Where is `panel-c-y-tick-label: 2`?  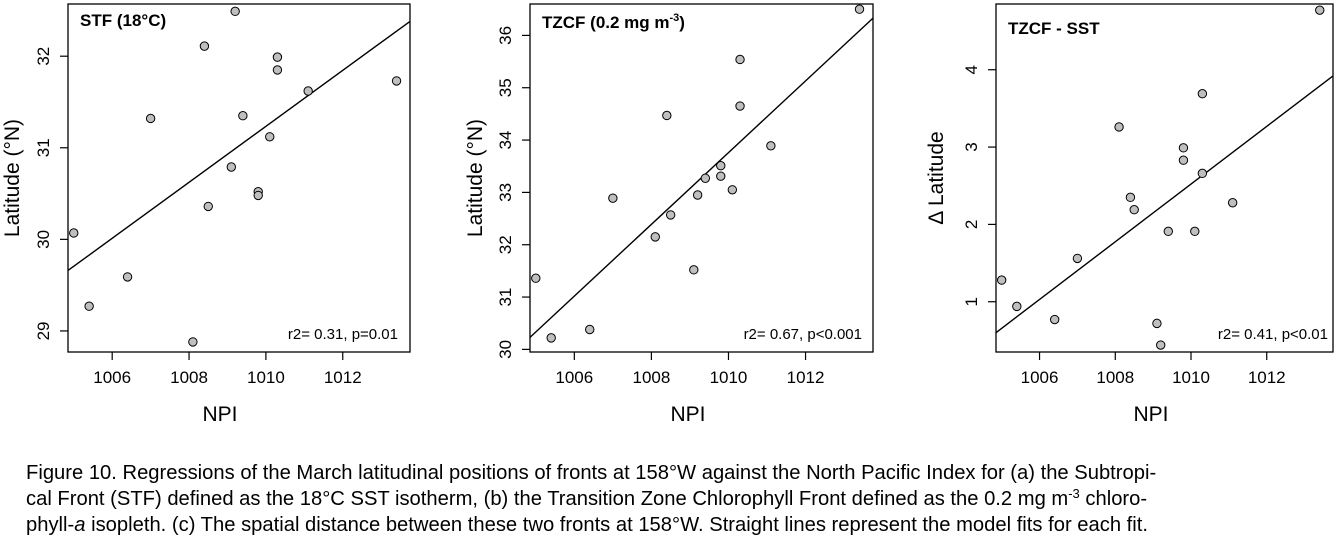 panel-c-y-tick-label: 2 is located at coordinates (971, 224).